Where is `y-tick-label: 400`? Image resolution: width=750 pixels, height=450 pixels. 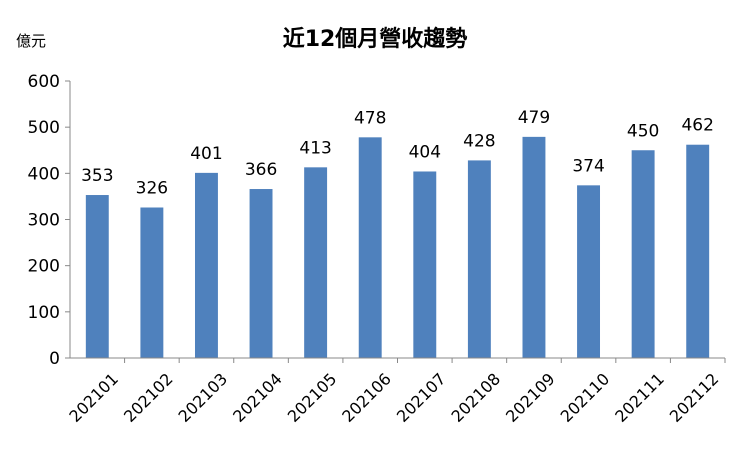 y-tick-label: 400 is located at coordinates (44, 174).